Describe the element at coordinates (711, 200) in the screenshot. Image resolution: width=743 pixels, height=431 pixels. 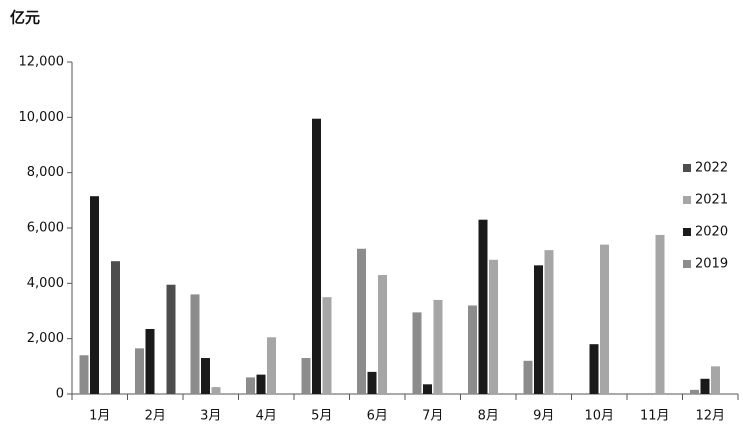
I see `legend-label: 2021` at that location.